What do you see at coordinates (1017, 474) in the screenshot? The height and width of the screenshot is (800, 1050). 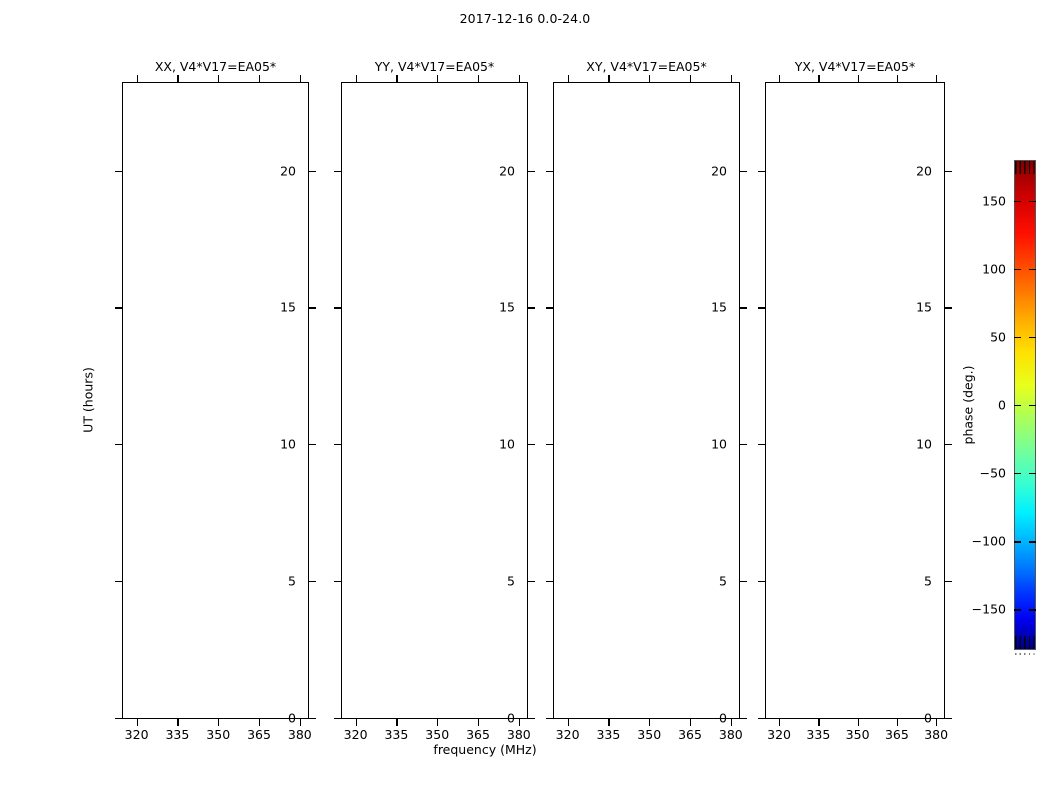 I see `colorbar-tick-neg50` at bounding box center [1017, 474].